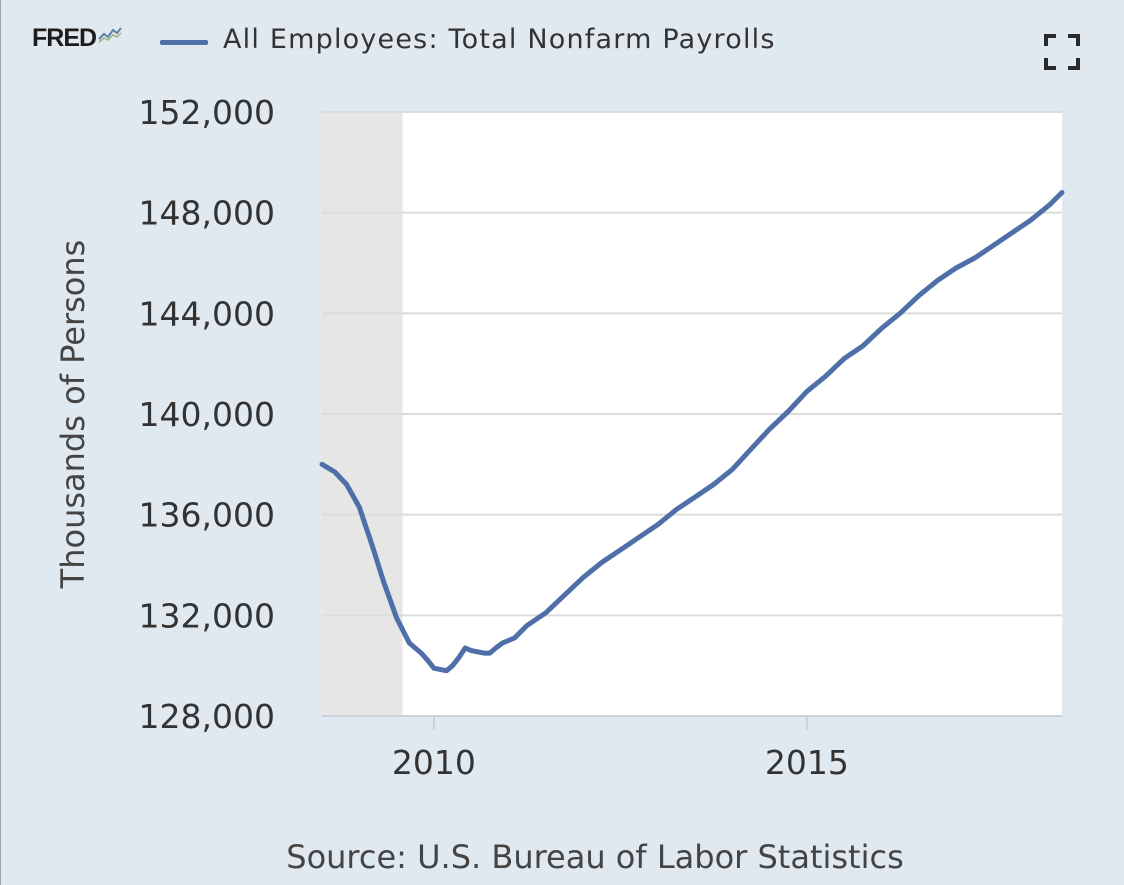 This screenshot has height=885, width=1124. What do you see at coordinates (595, 857) in the screenshot?
I see `source-caption: Source: U.S. Bureau of Labor Statistics` at bounding box center [595, 857].